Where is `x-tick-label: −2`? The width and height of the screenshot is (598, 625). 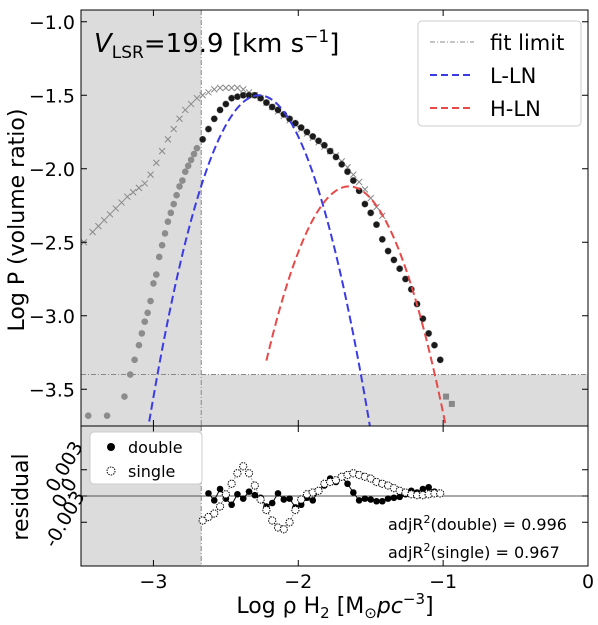 x-tick-label: −2 is located at coordinates (298, 582).